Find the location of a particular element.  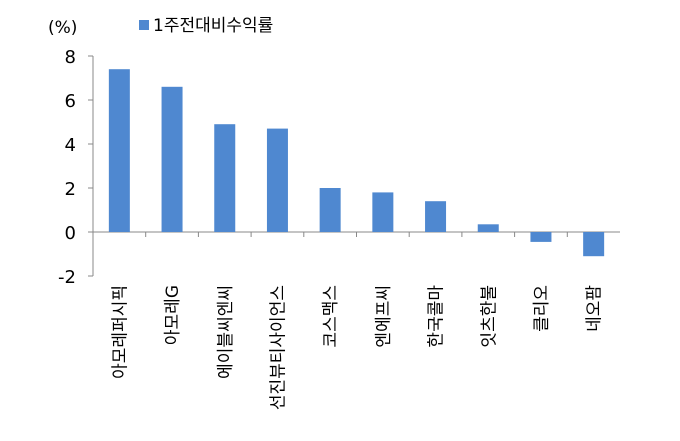

y-tick-label: 6 is located at coordinates (70, 101).